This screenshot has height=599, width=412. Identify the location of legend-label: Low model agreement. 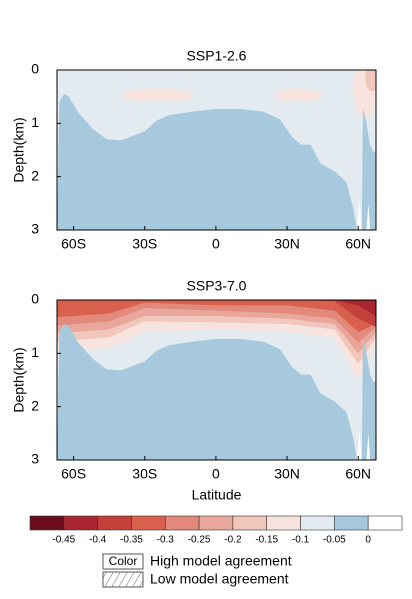
(219, 579).